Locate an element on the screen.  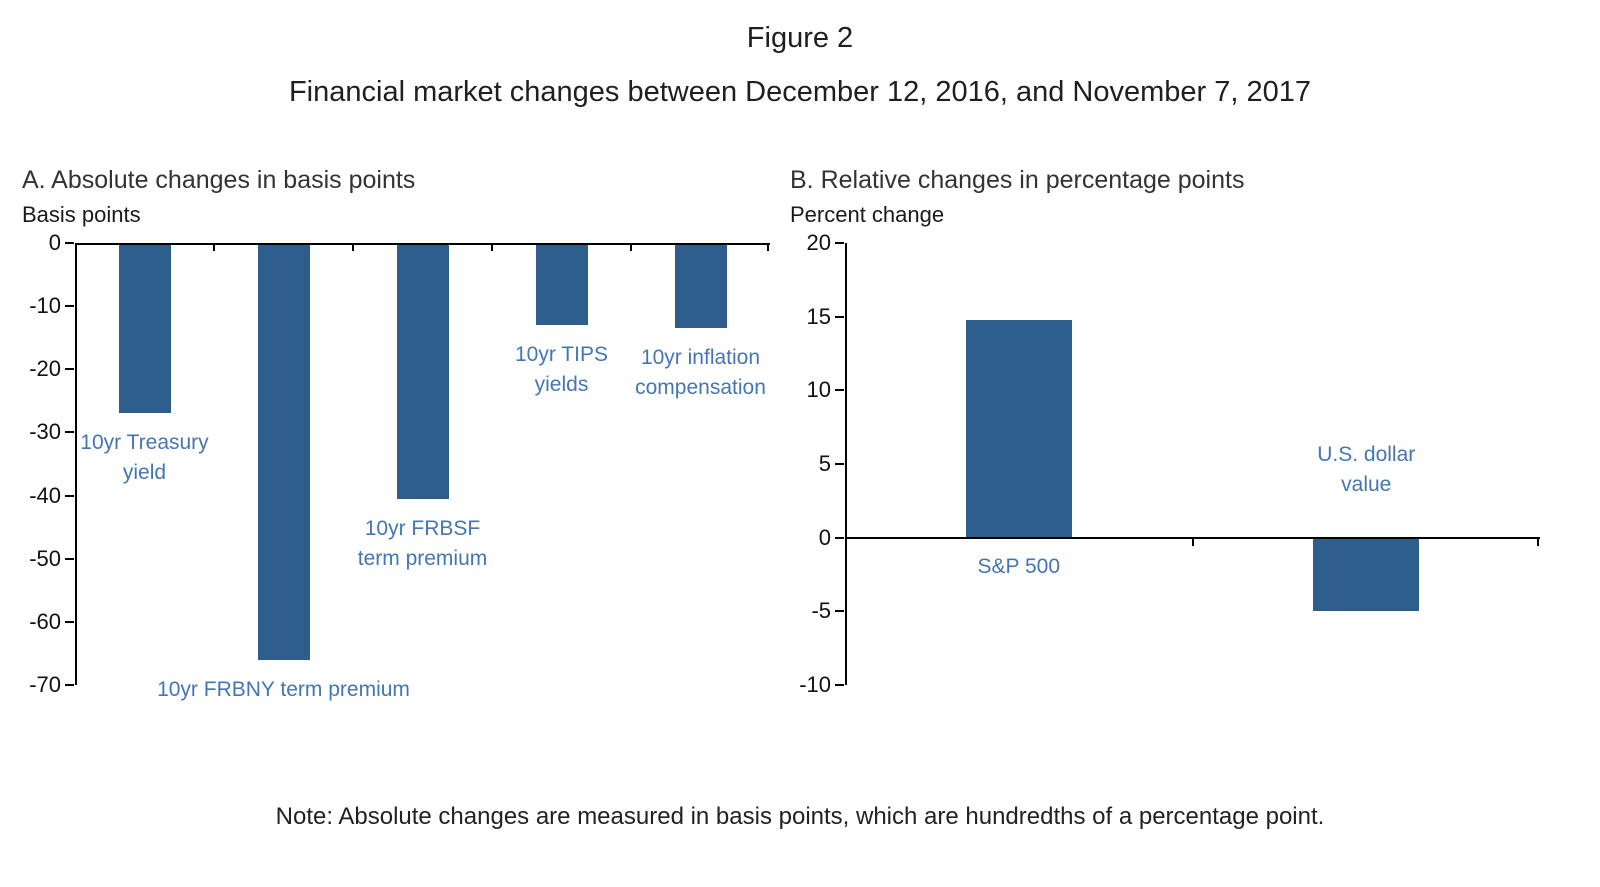
bar-label-line: S&P 500 is located at coordinates (1018, 566).